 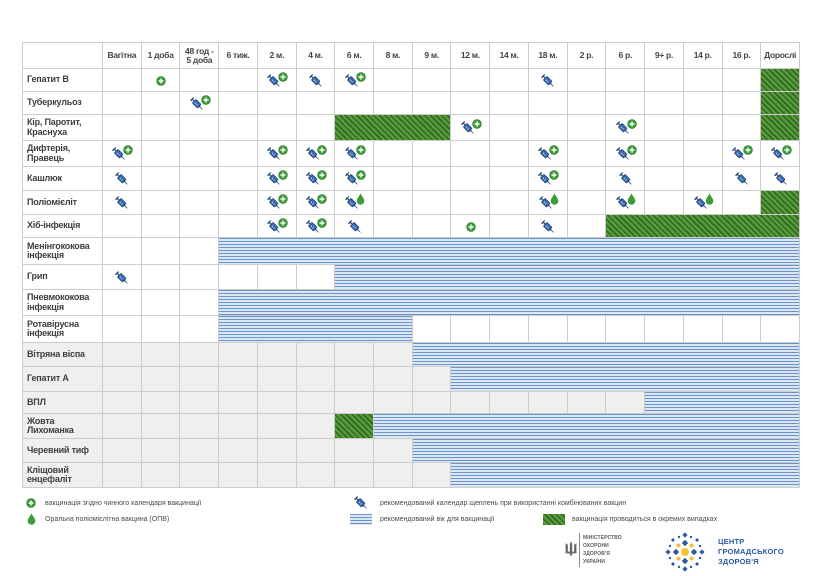 I want to click on column-header: Дорослі, so click(x=780, y=56).